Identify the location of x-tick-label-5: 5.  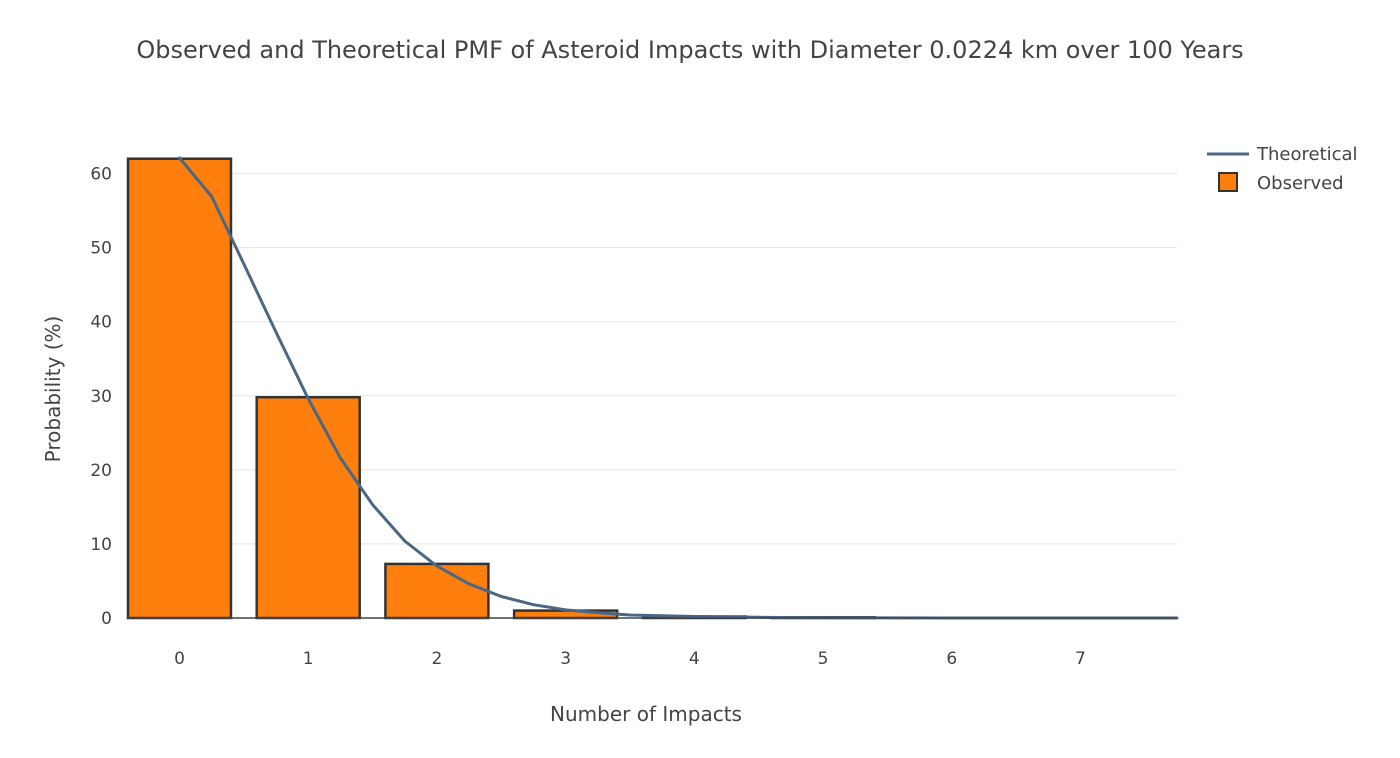
(823, 659).